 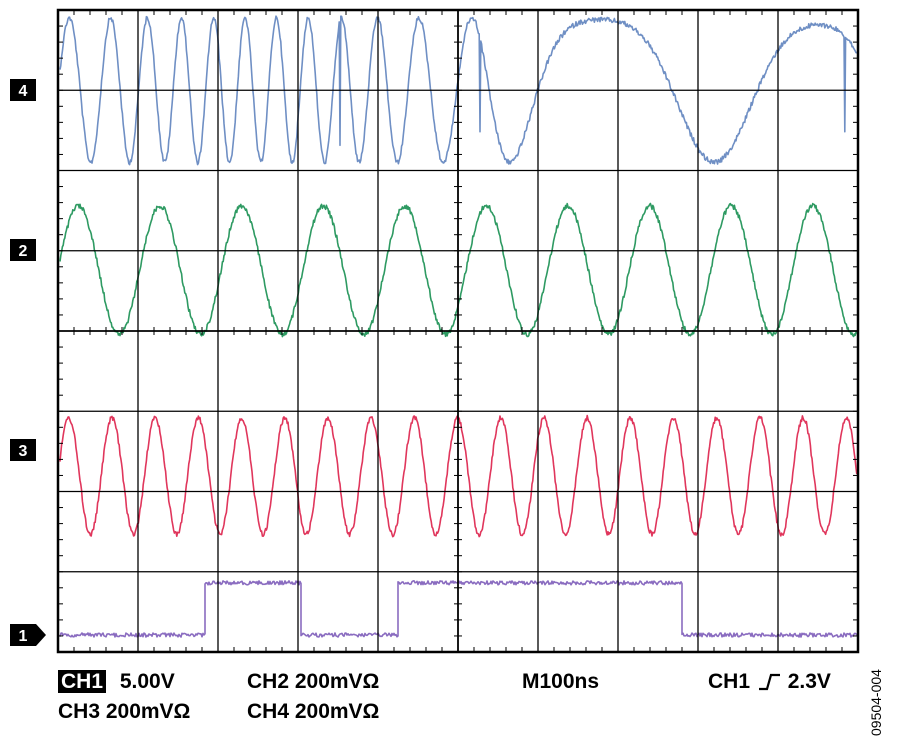 I want to click on ch3-readout: CH3 200mVΩ, so click(x=124, y=711).